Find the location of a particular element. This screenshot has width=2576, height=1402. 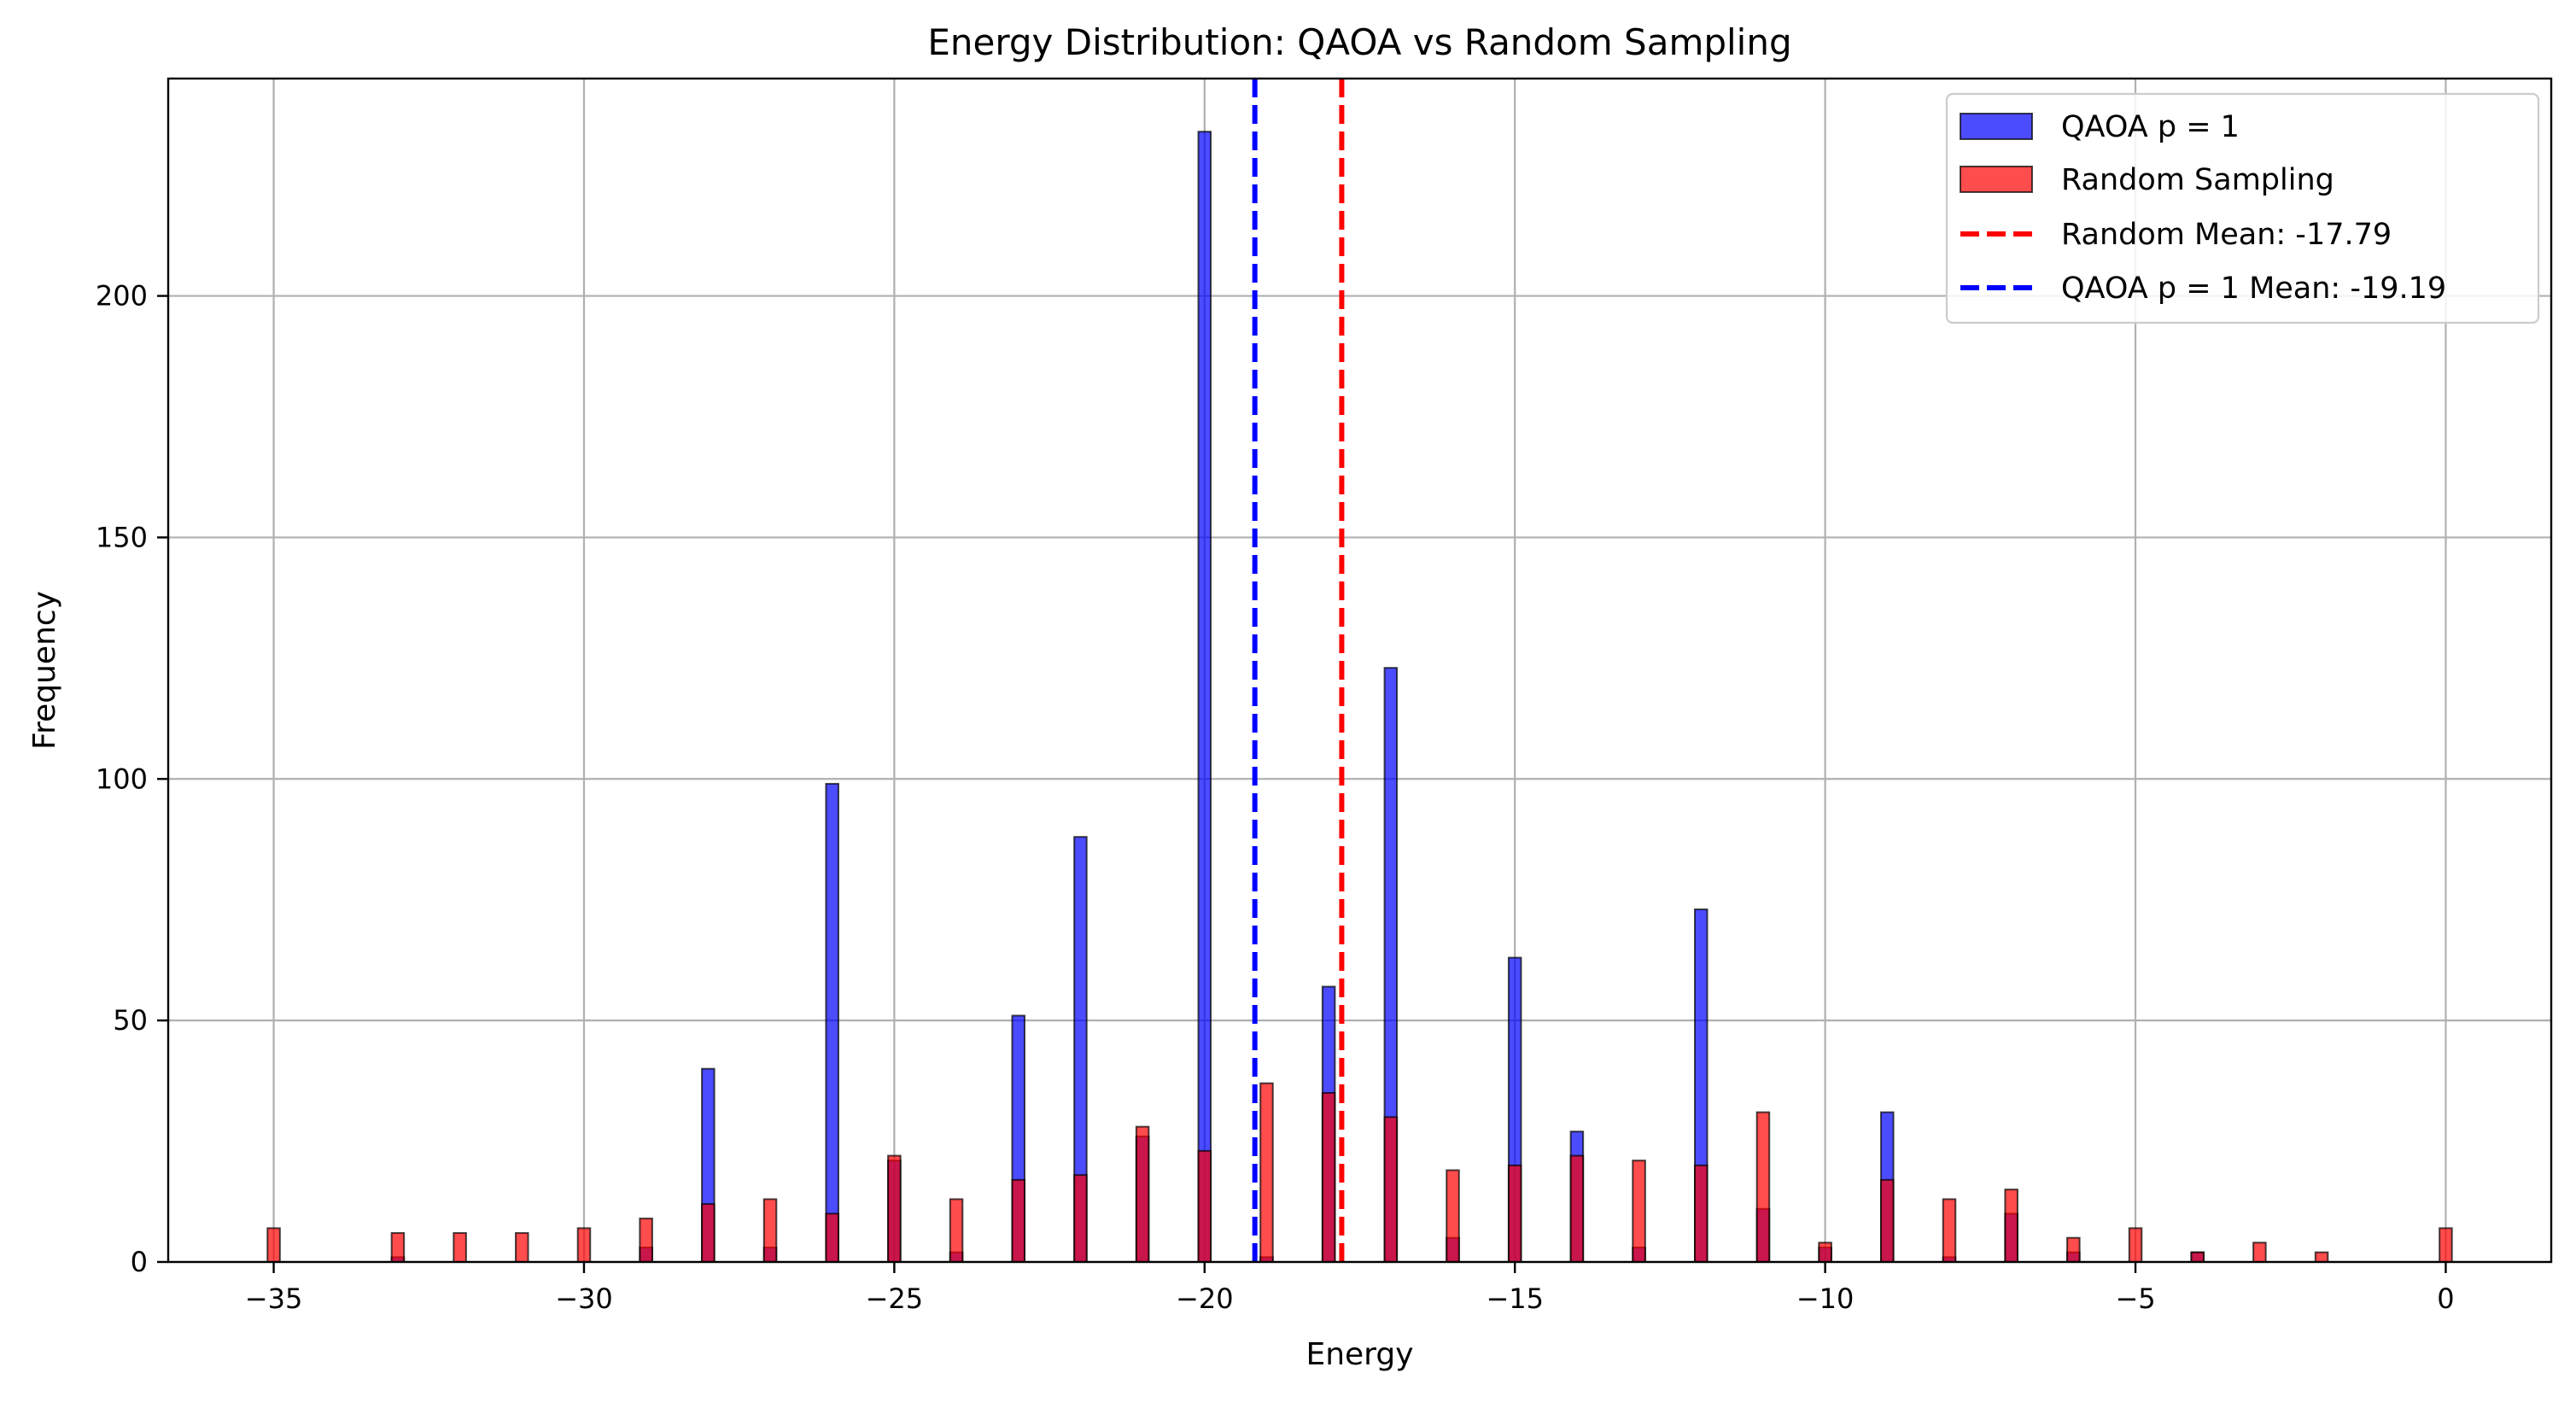

x-tick-label: −25 is located at coordinates (895, 1299).